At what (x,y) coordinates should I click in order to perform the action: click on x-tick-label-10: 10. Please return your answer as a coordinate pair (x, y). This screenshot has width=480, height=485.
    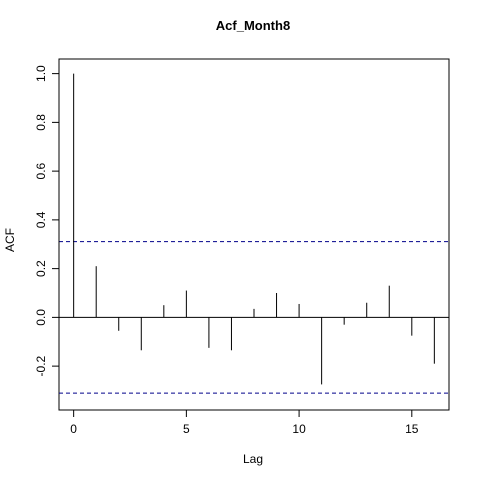
    Looking at the image, I should click on (299, 429).